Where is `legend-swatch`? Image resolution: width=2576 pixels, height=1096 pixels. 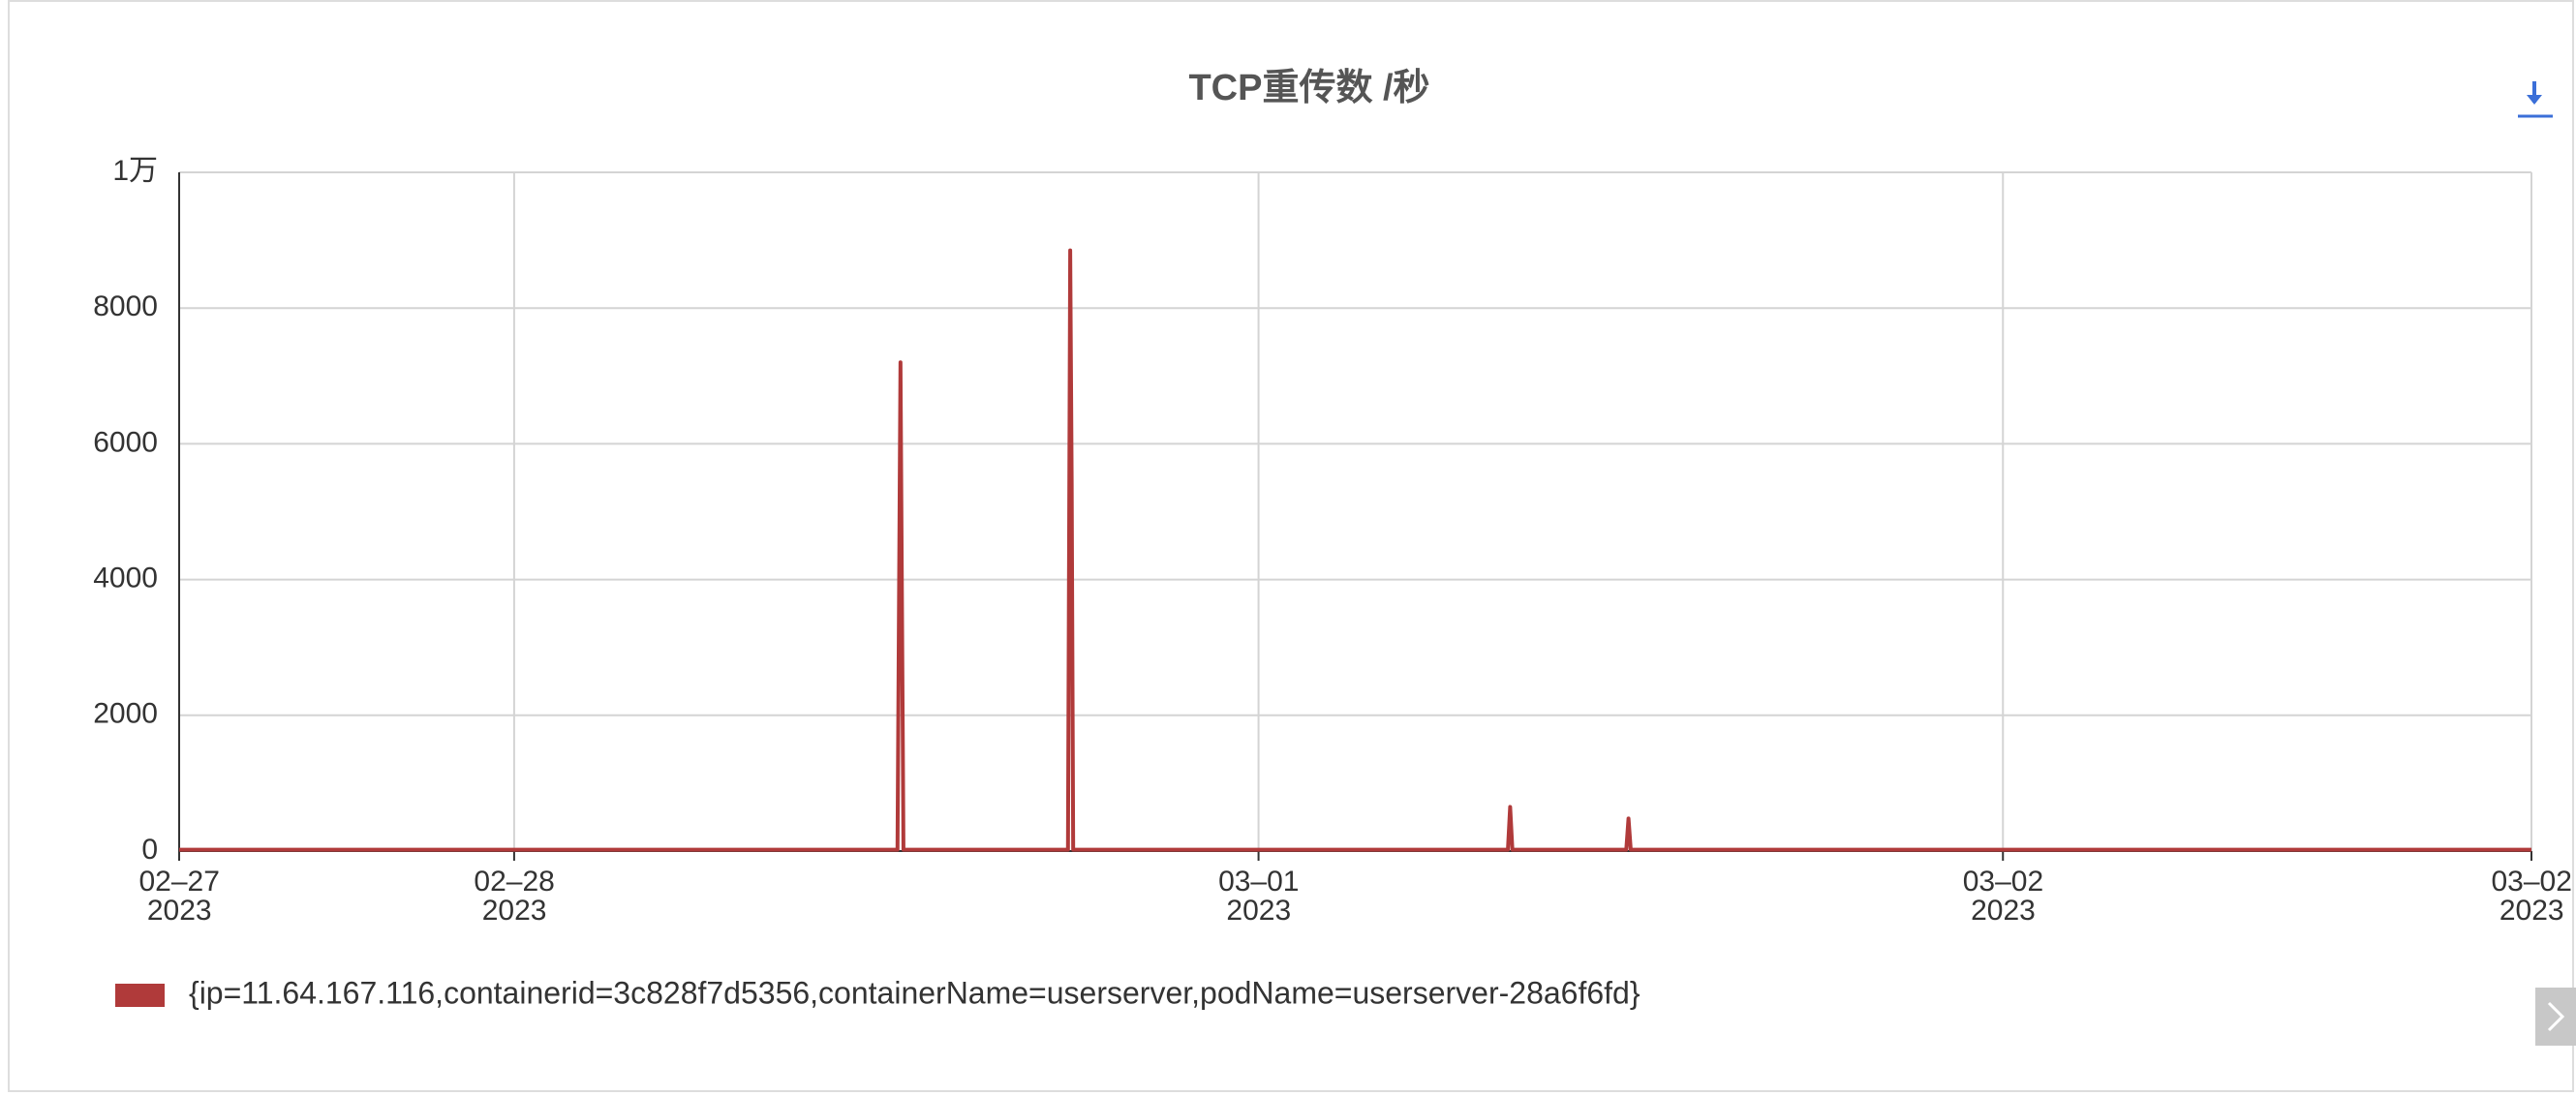 legend-swatch is located at coordinates (140, 995).